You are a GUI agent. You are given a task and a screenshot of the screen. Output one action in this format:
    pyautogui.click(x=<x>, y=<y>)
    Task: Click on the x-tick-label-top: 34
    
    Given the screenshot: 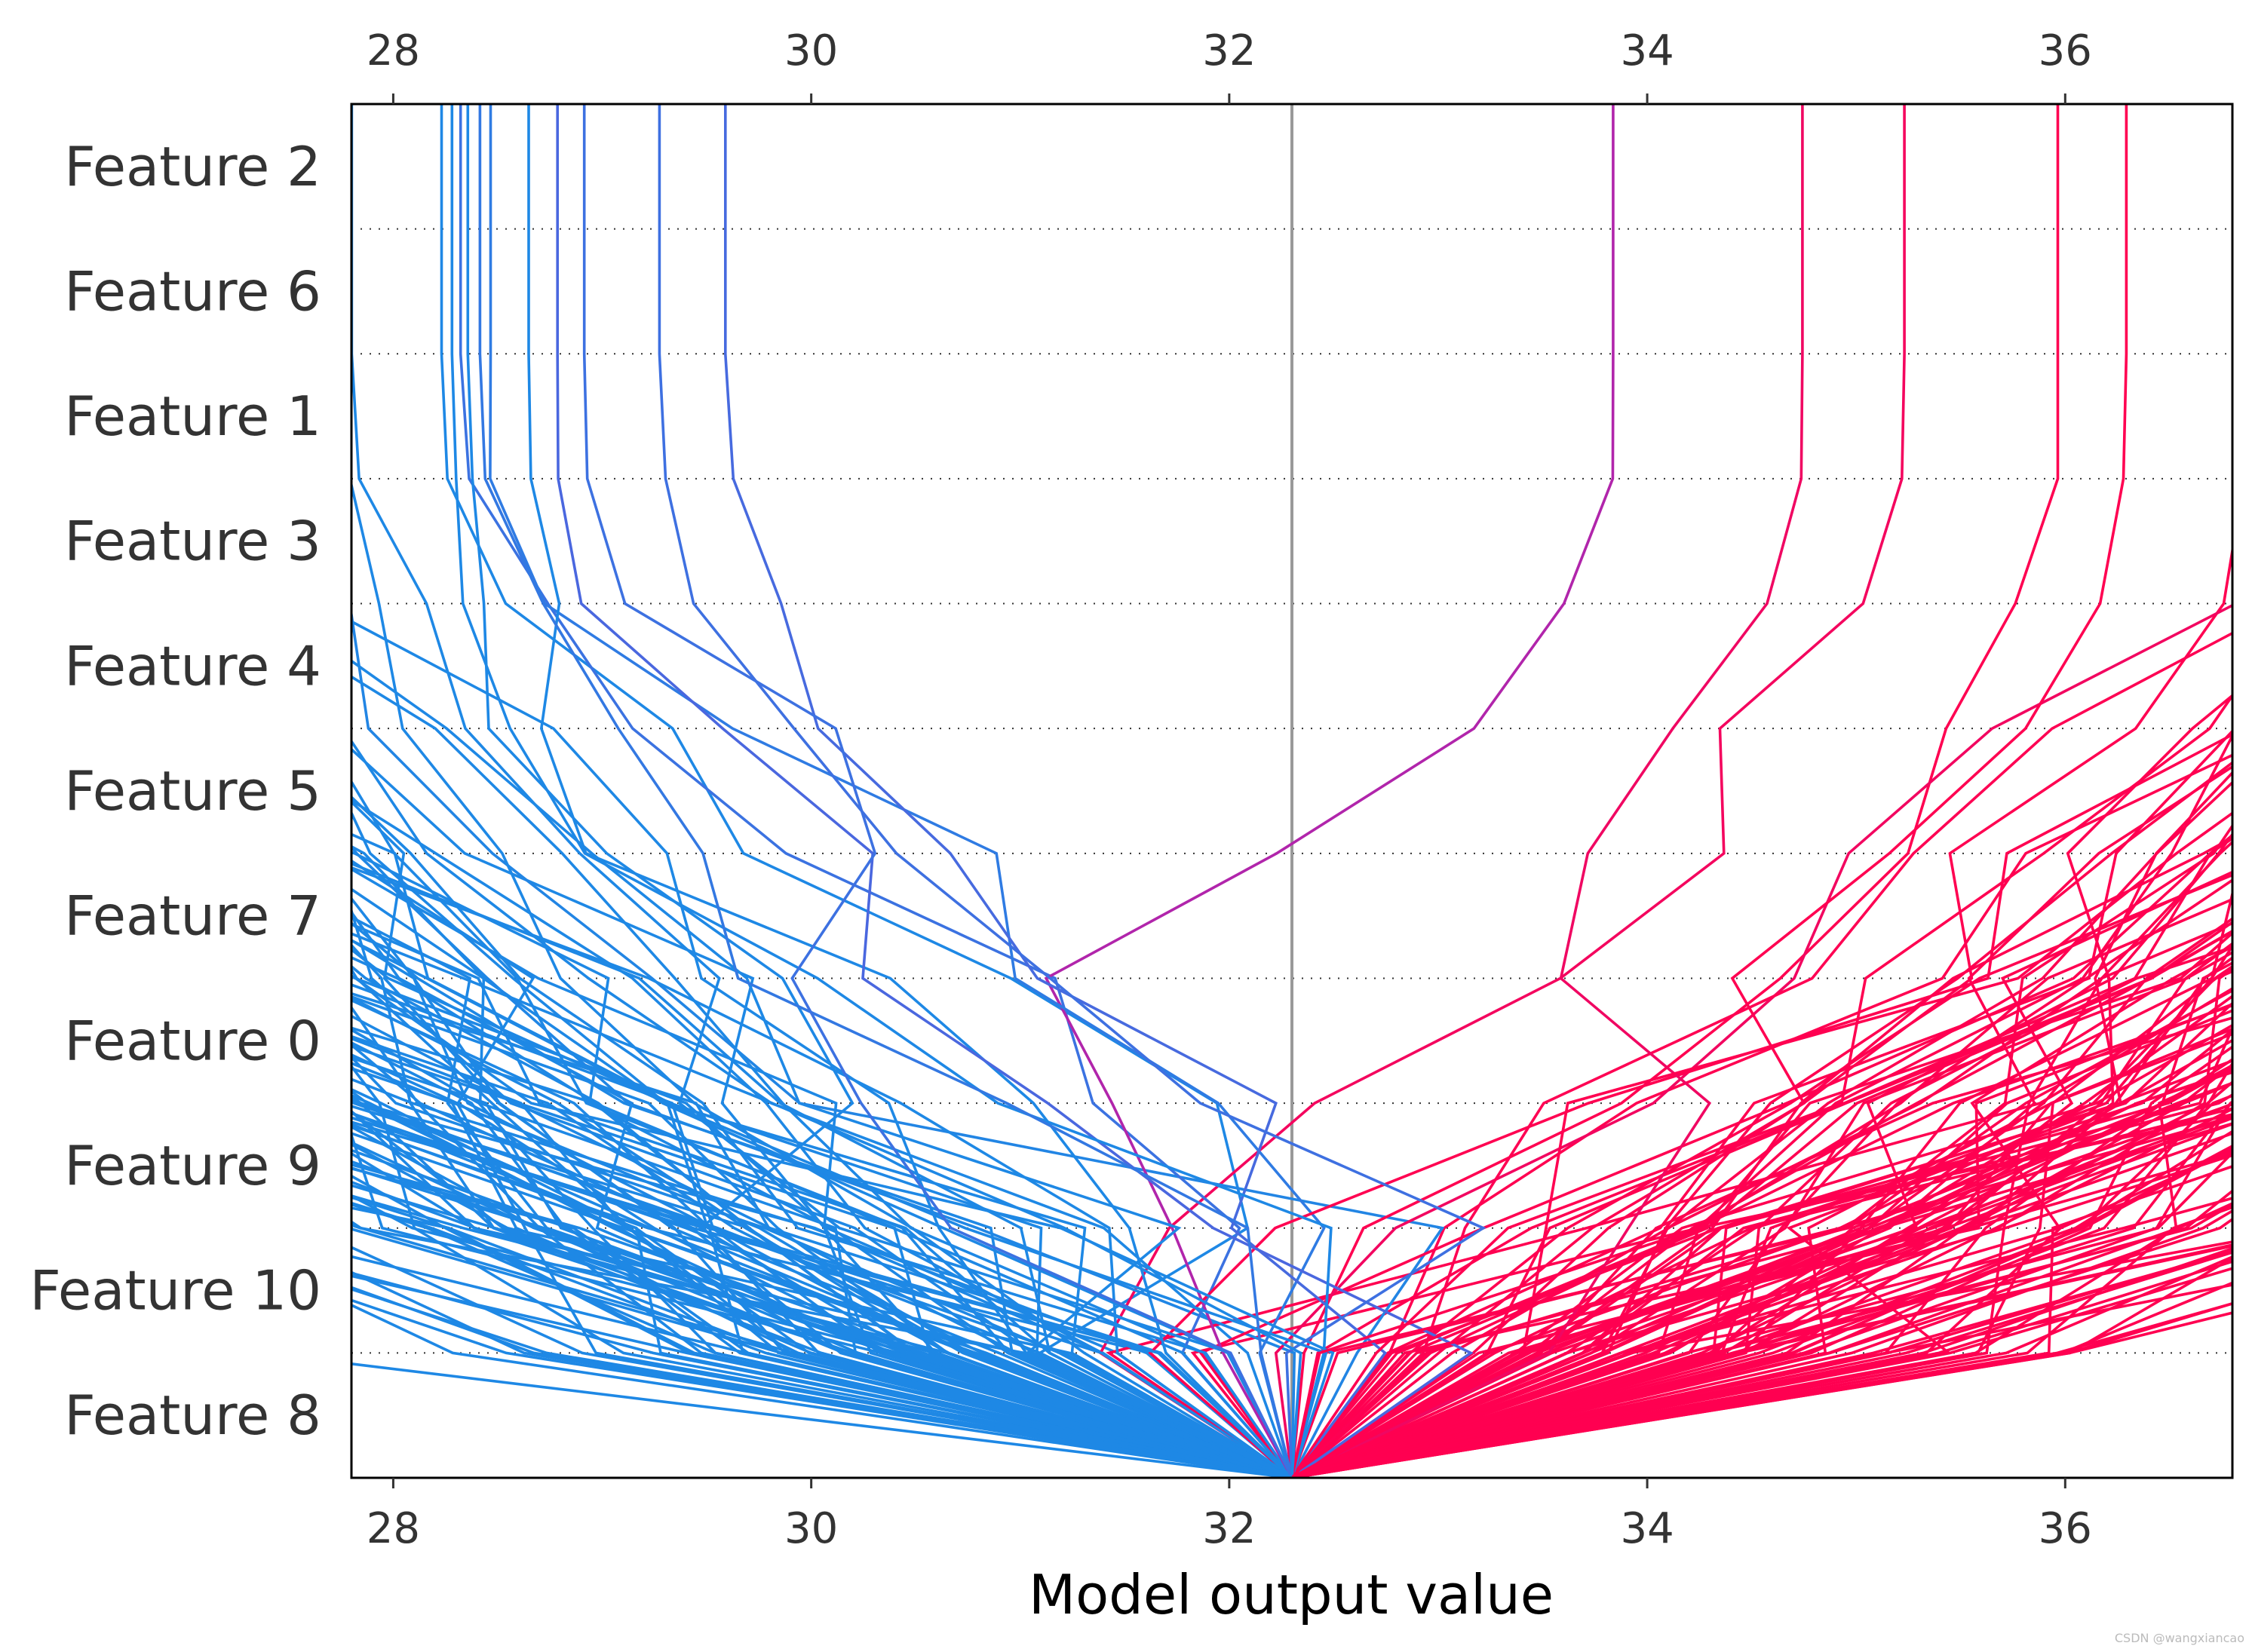 What is the action you would take?
    pyautogui.click(x=1647, y=51)
    